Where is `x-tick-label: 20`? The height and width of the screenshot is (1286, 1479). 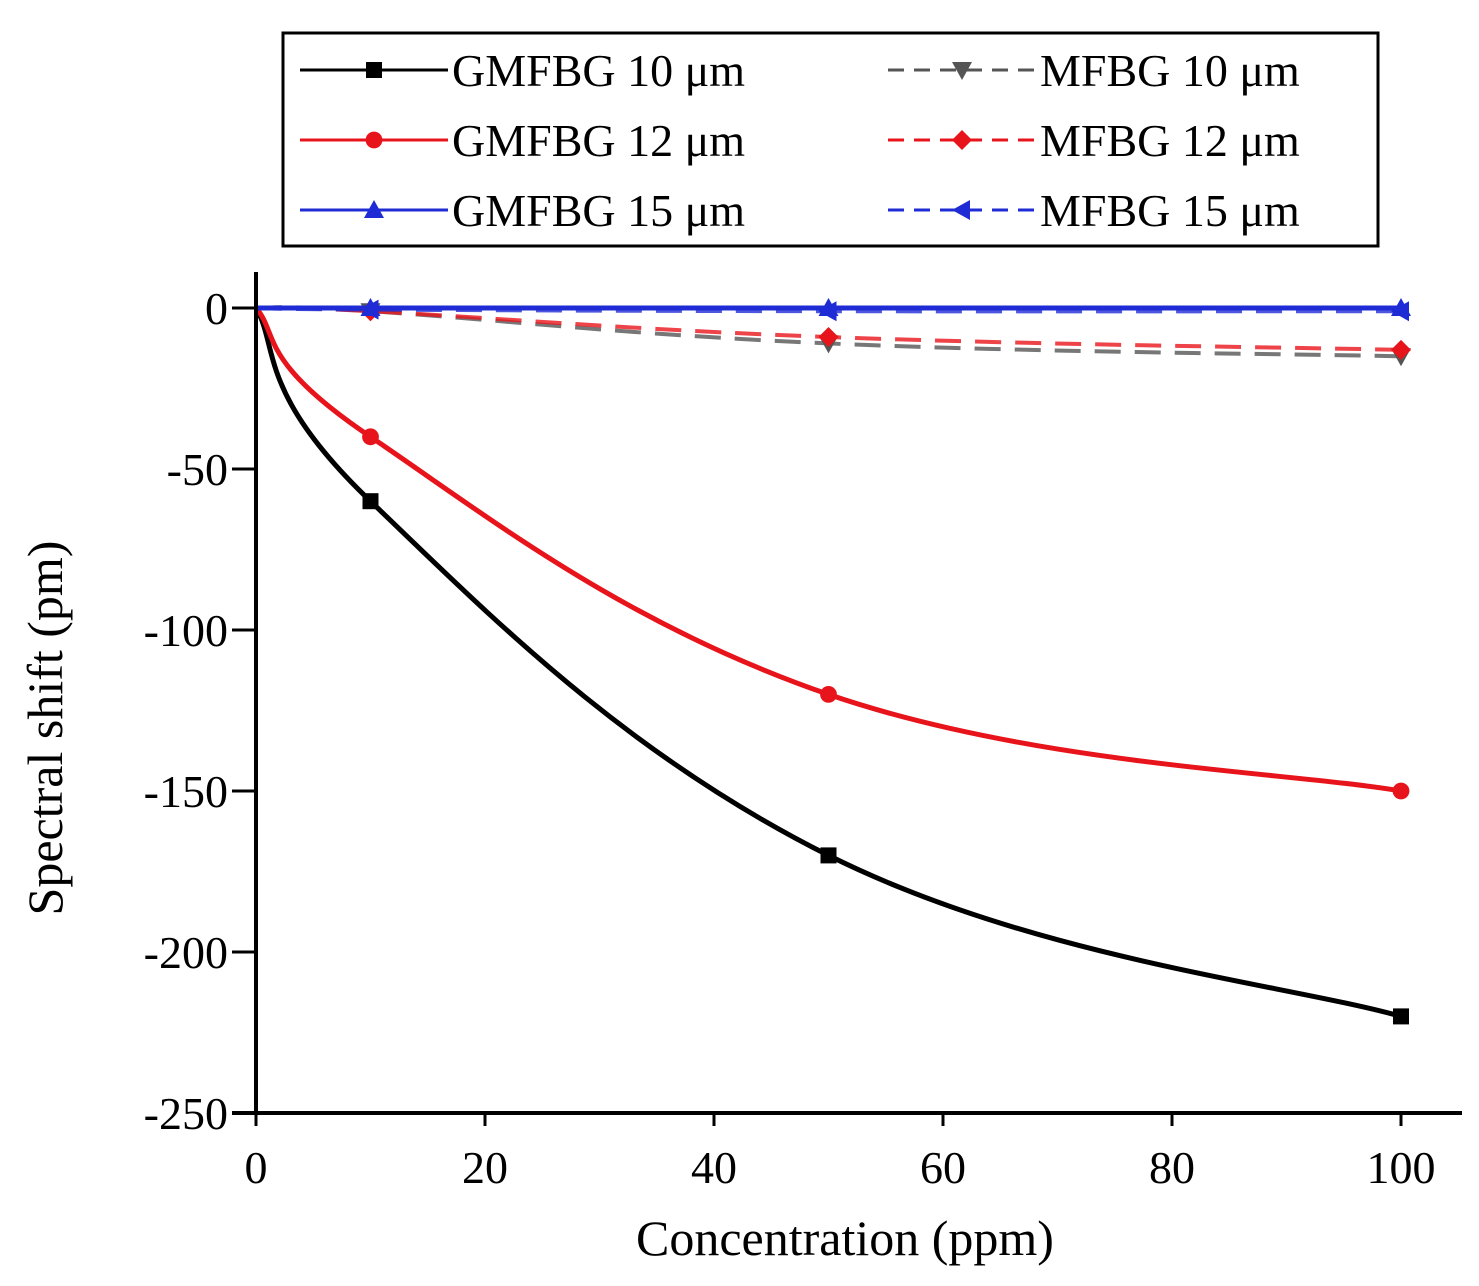
x-tick-label: 20 is located at coordinates (485, 1167).